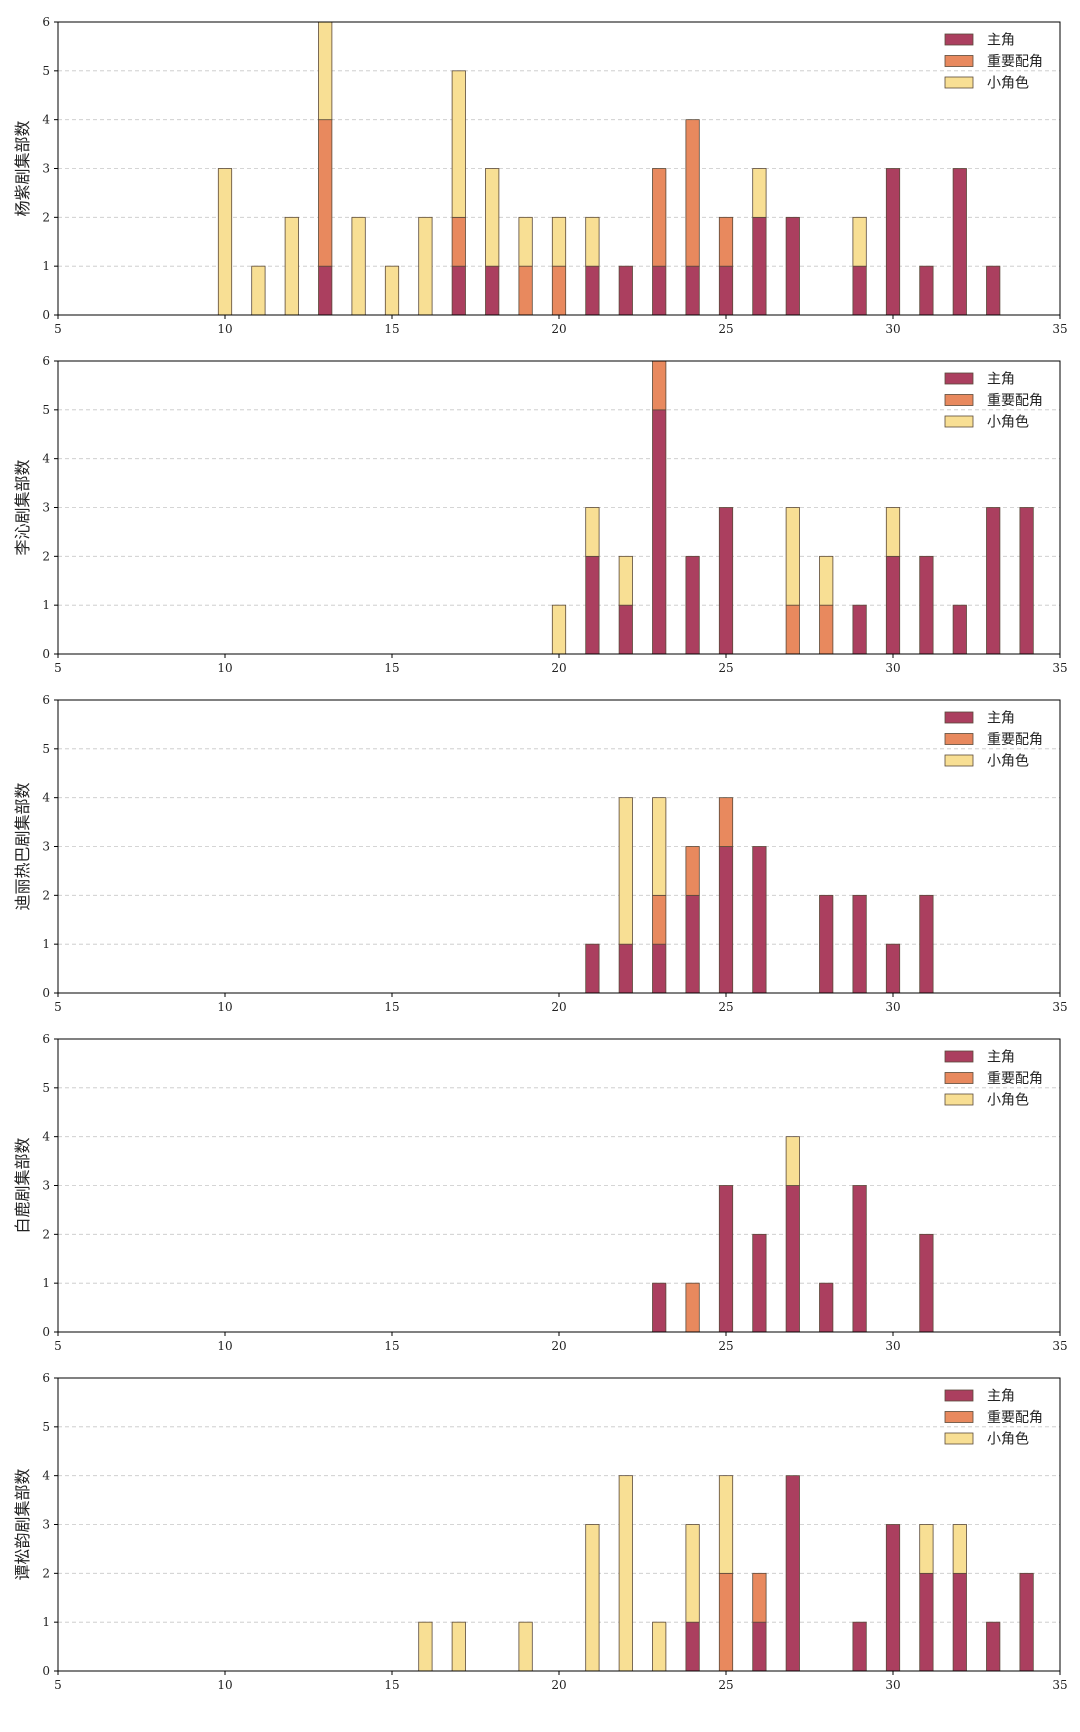 This screenshot has width=1080, height=1732. Describe the element at coordinates (22, 1185) in the screenshot. I see `y-axis-label: 白鹿剧集部数` at that location.